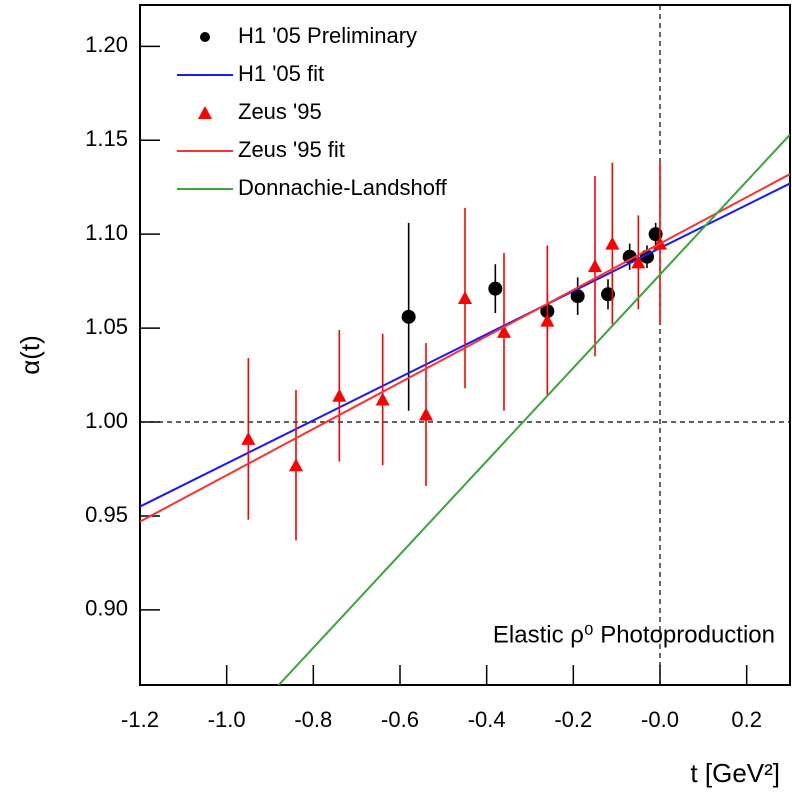 The width and height of the screenshot is (792, 804). What do you see at coordinates (106, 608) in the screenshot?
I see `y-tick-label: 0.90` at bounding box center [106, 608].